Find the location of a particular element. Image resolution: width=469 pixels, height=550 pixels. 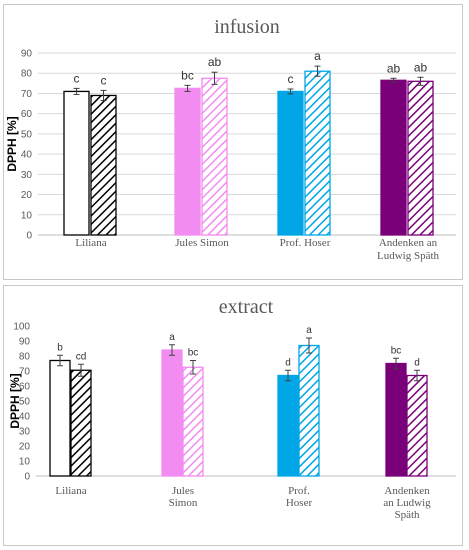

infusion-significance-label: bc is located at coordinates (187, 75).